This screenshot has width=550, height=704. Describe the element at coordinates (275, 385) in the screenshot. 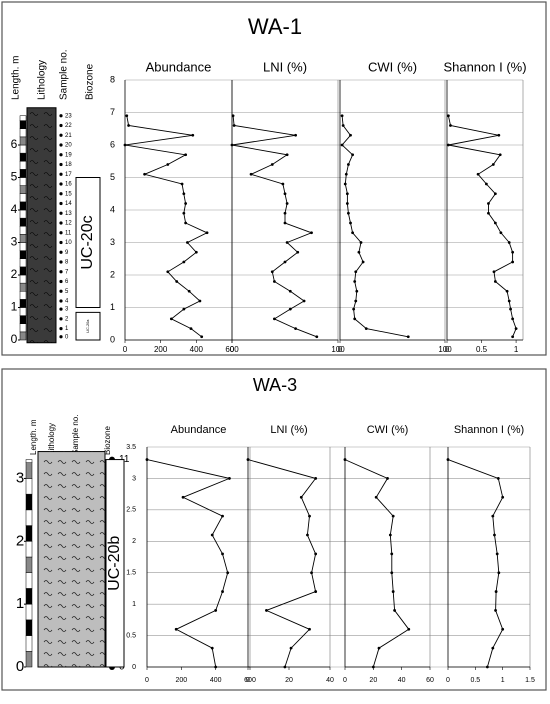

I see `panel-title: WA-3` at that location.